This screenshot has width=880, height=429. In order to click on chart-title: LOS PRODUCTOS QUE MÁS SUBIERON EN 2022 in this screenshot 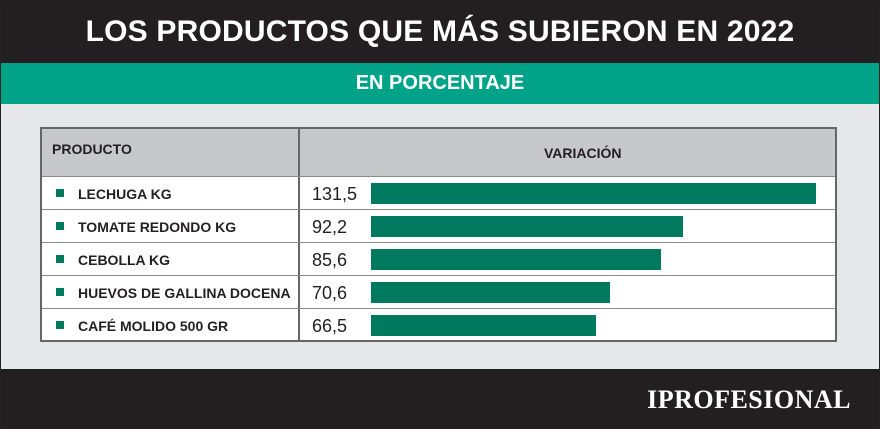, I will do `click(440, 31)`.